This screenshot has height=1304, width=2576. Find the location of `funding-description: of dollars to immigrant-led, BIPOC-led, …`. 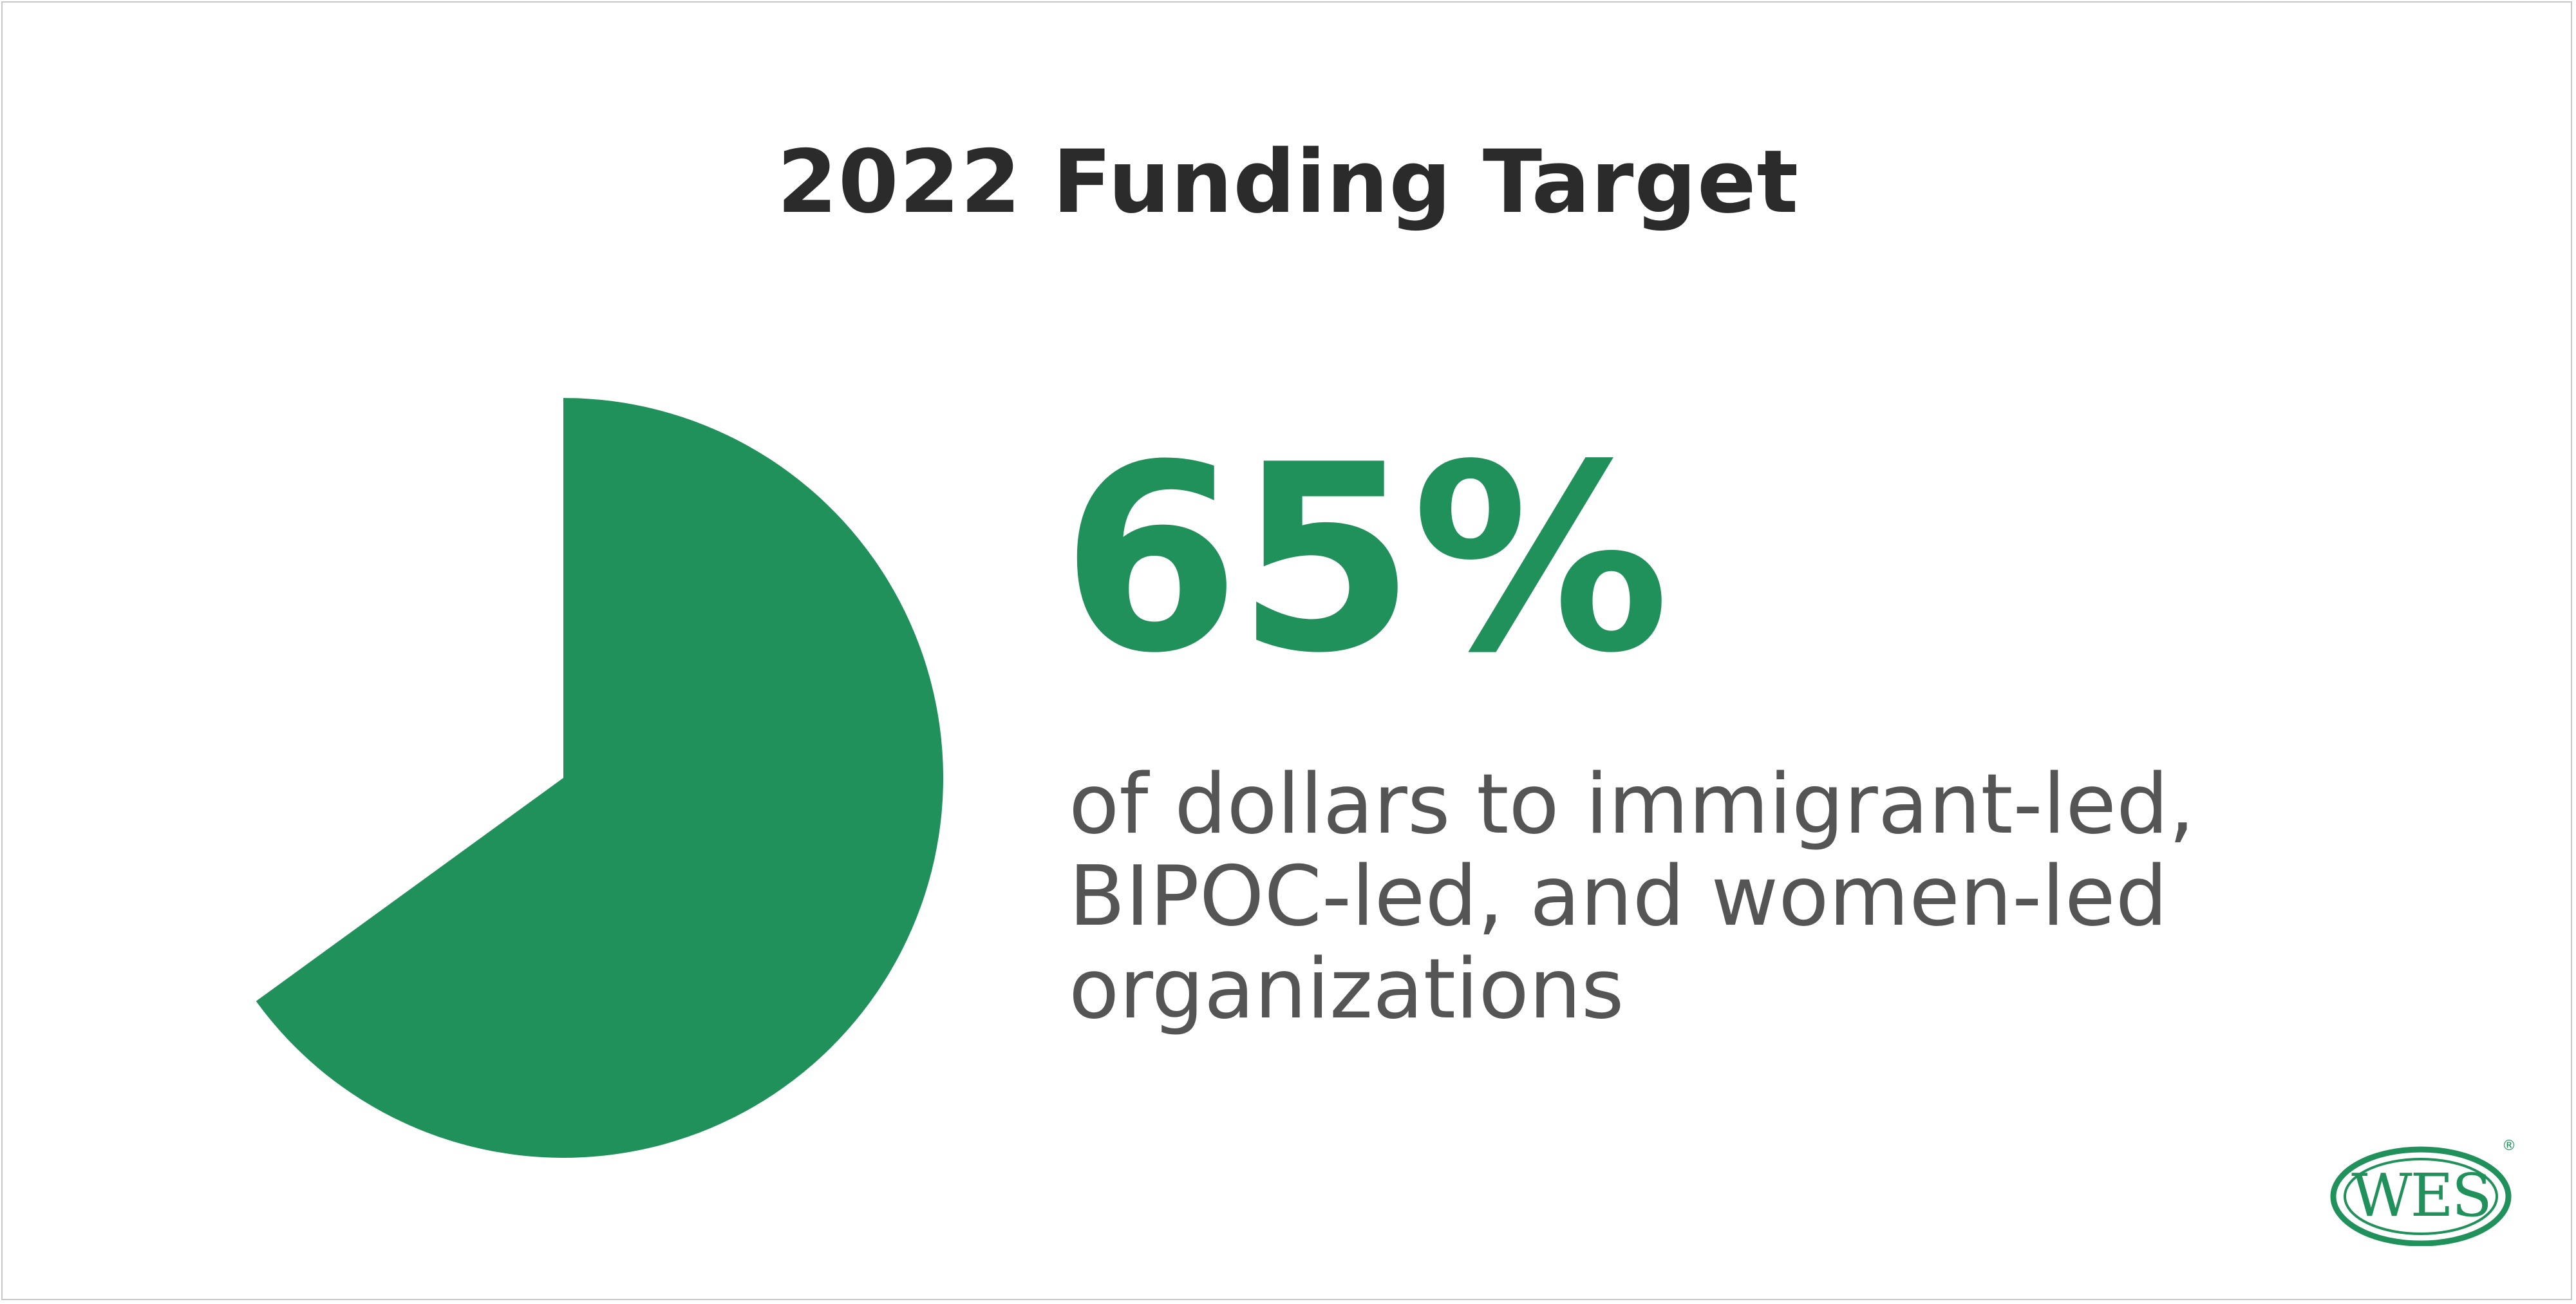

funding-description: of dollars to immigrant-led, BIPOC-led, … is located at coordinates (1777, 897).